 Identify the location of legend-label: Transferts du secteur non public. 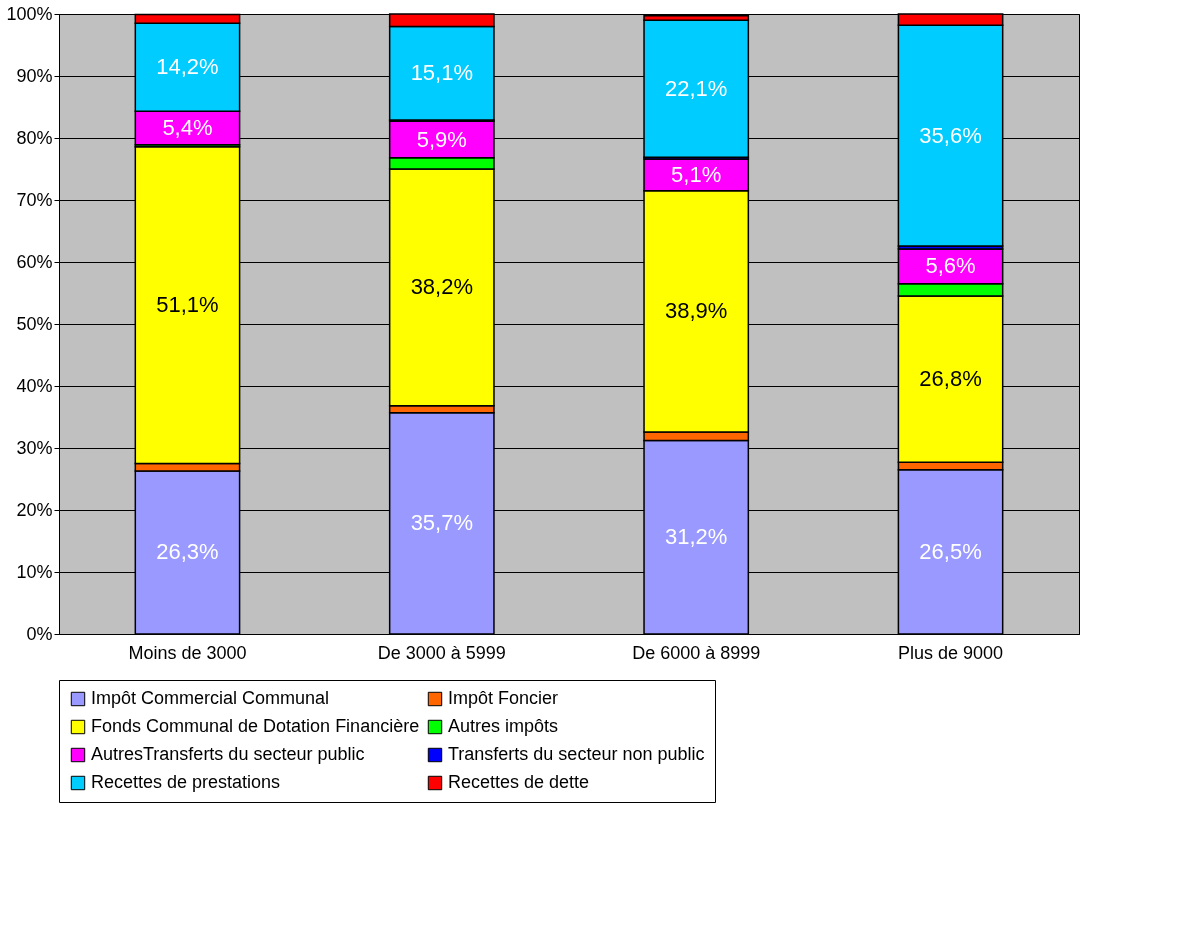
(576, 754).